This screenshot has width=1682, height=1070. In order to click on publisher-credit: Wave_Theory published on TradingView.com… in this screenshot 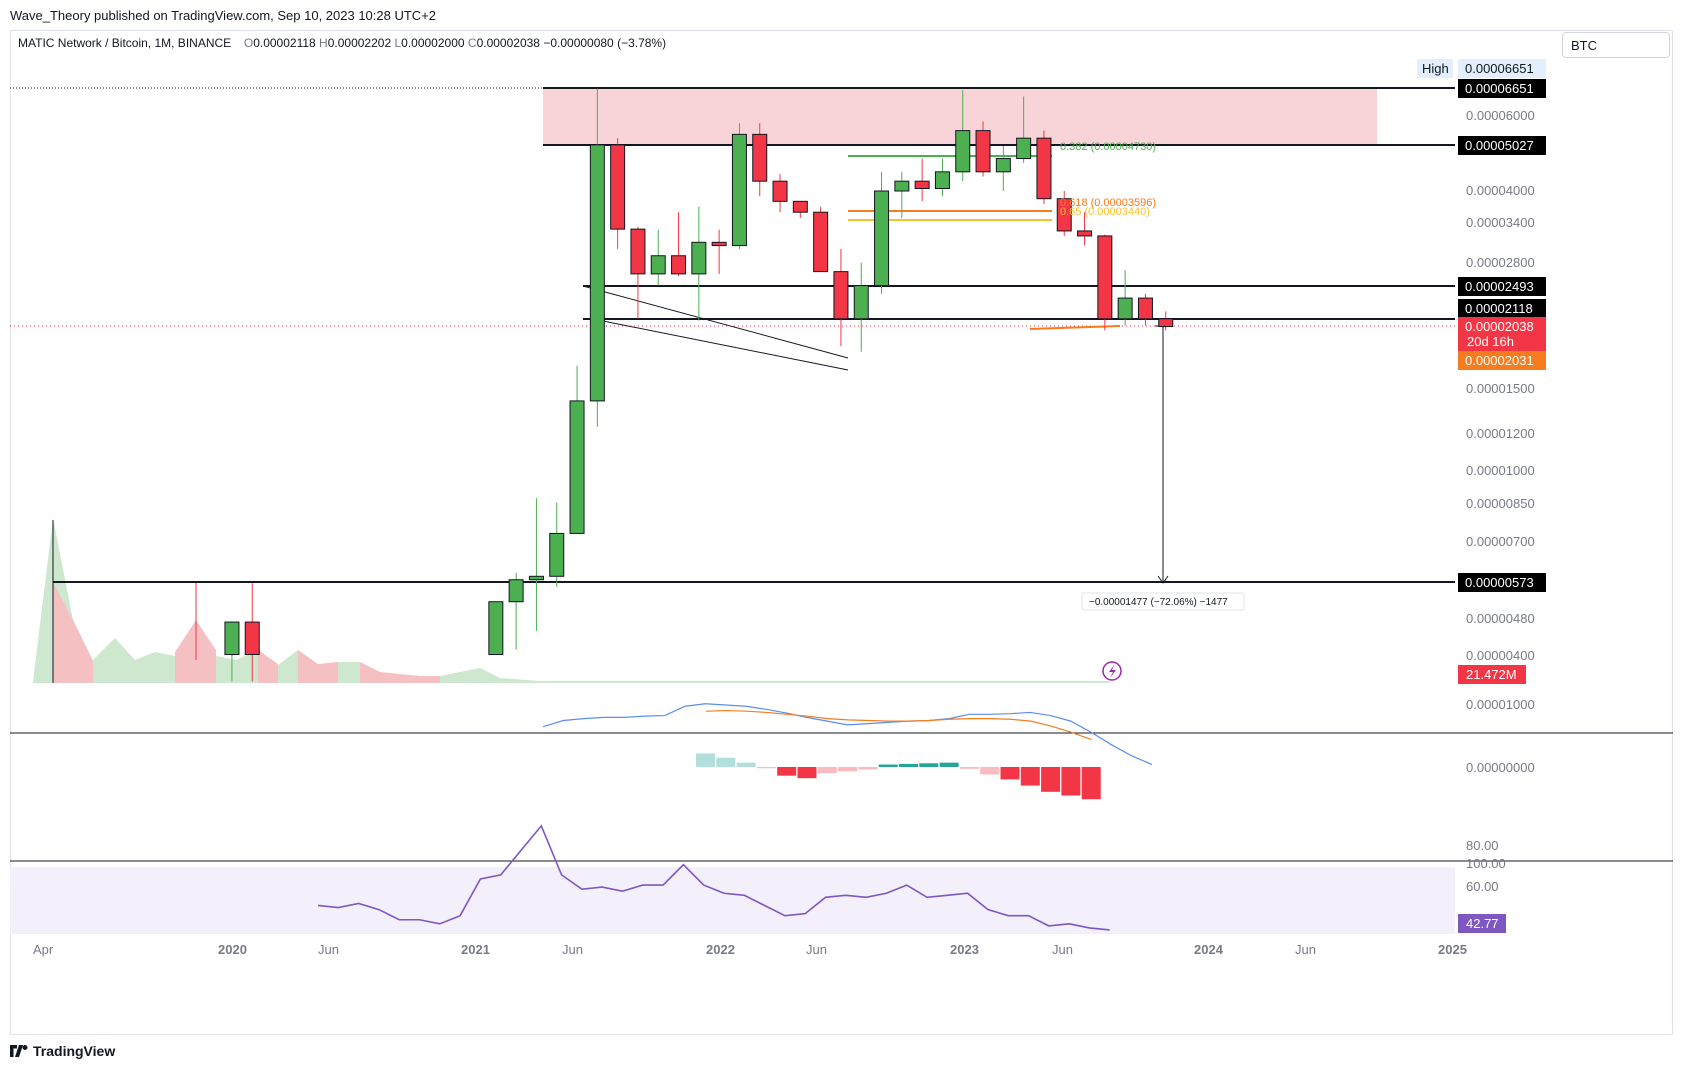, I will do `click(223, 15)`.